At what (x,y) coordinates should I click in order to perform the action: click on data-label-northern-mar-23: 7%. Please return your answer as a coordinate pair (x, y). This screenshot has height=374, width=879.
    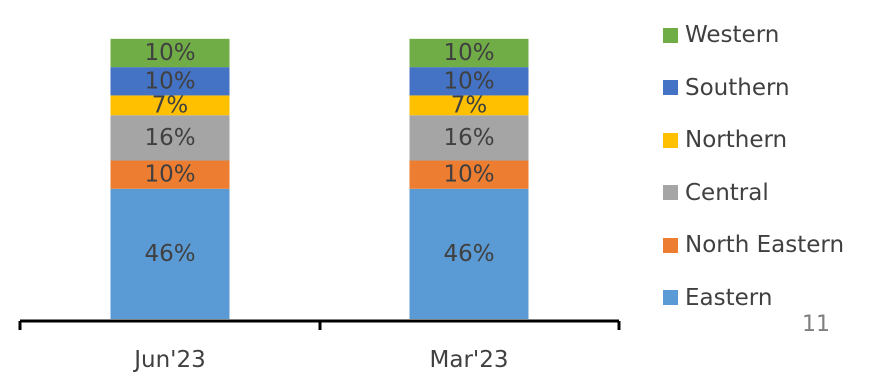
    Looking at the image, I should click on (469, 105).